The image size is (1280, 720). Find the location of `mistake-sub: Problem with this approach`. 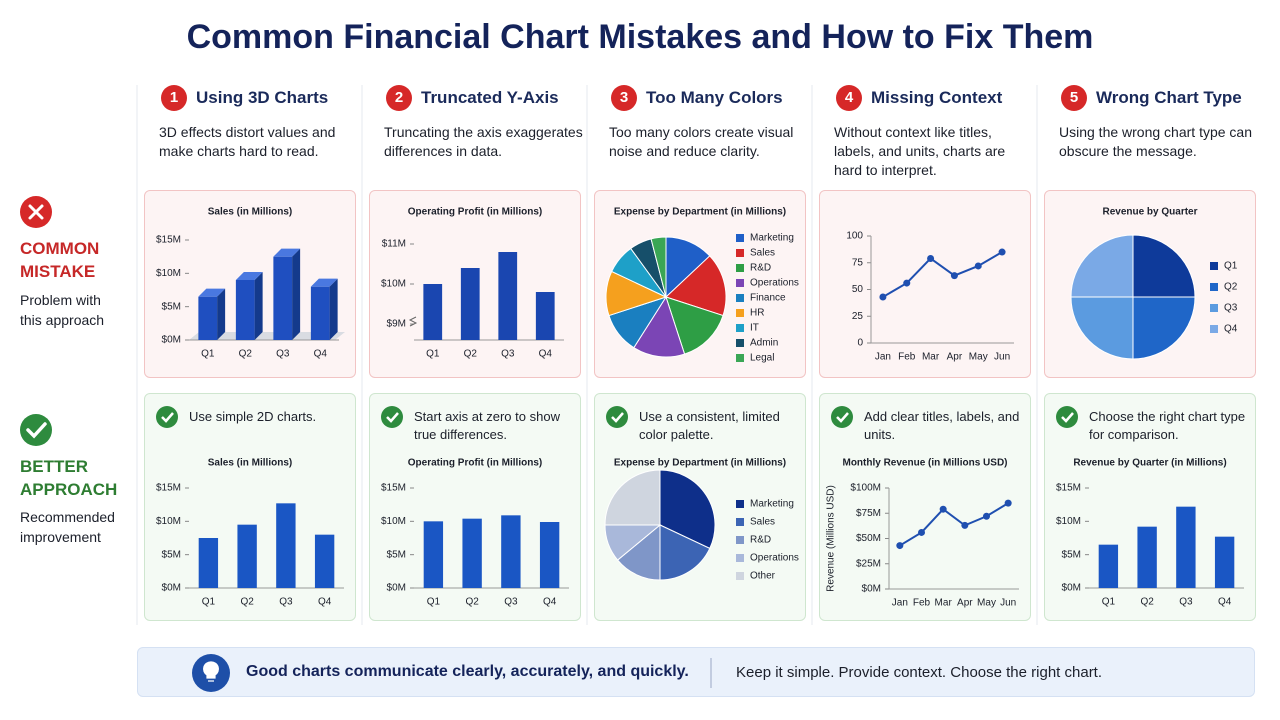

mistake-sub: Problem with this approach is located at coordinates (62, 310).